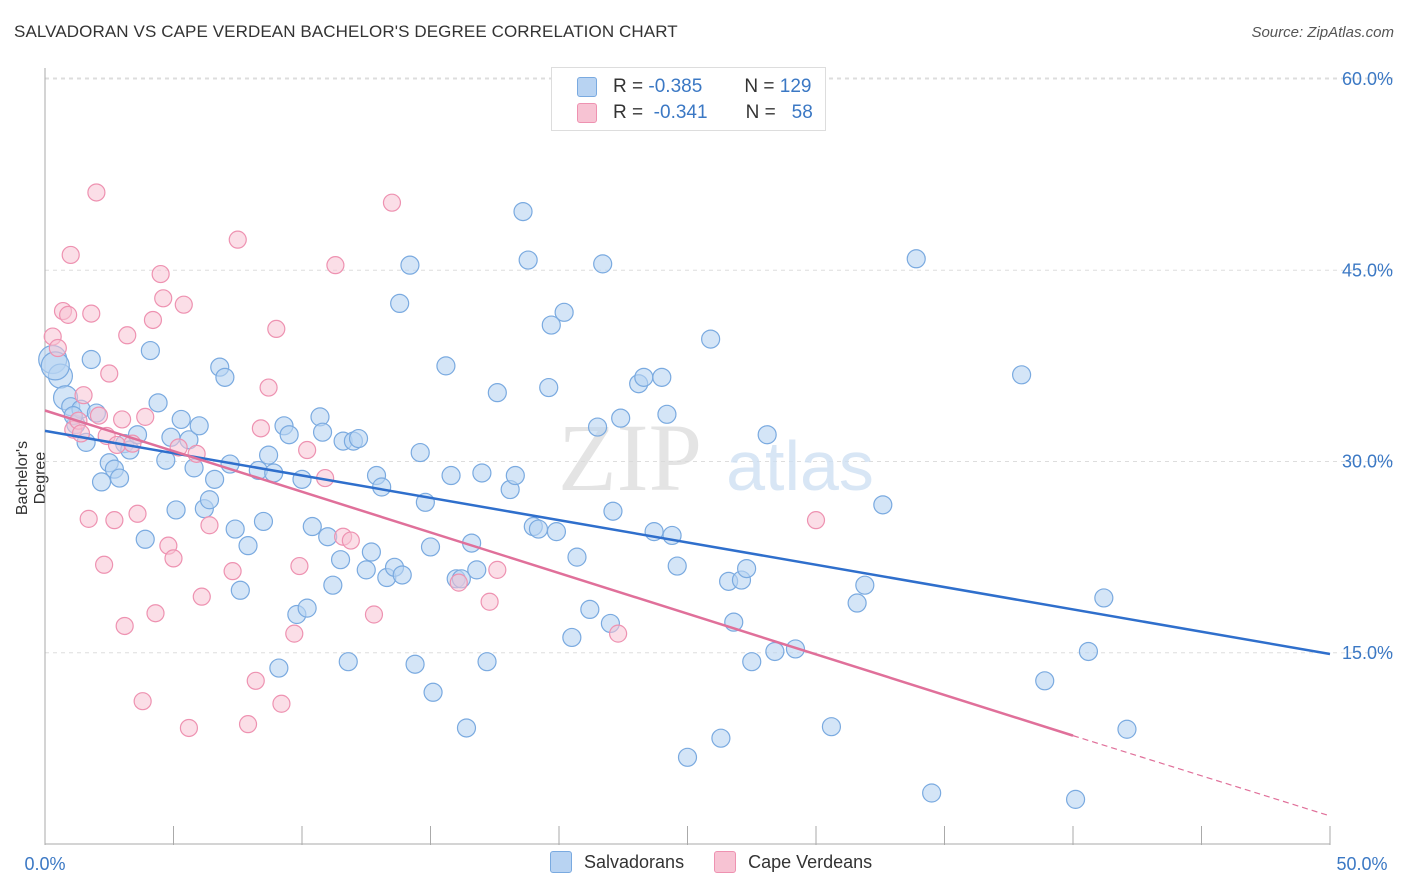  What do you see at coordinates (1201, 776) in the screenshot?
I see `cape-verdeans-trend-extension` at bounding box center [1201, 776].